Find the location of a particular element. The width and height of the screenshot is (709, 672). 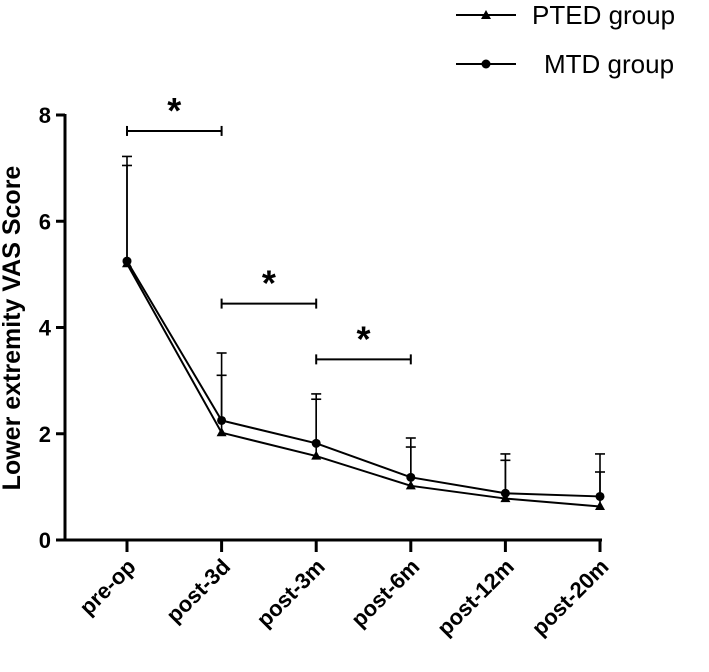

point-mtd-post-3d is located at coordinates (222, 420).